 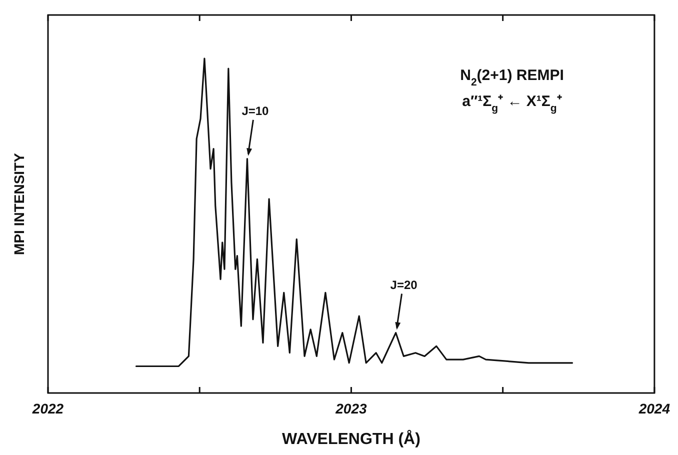 What do you see at coordinates (404, 285) in the screenshot?
I see `annotation: J=20` at bounding box center [404, 285].